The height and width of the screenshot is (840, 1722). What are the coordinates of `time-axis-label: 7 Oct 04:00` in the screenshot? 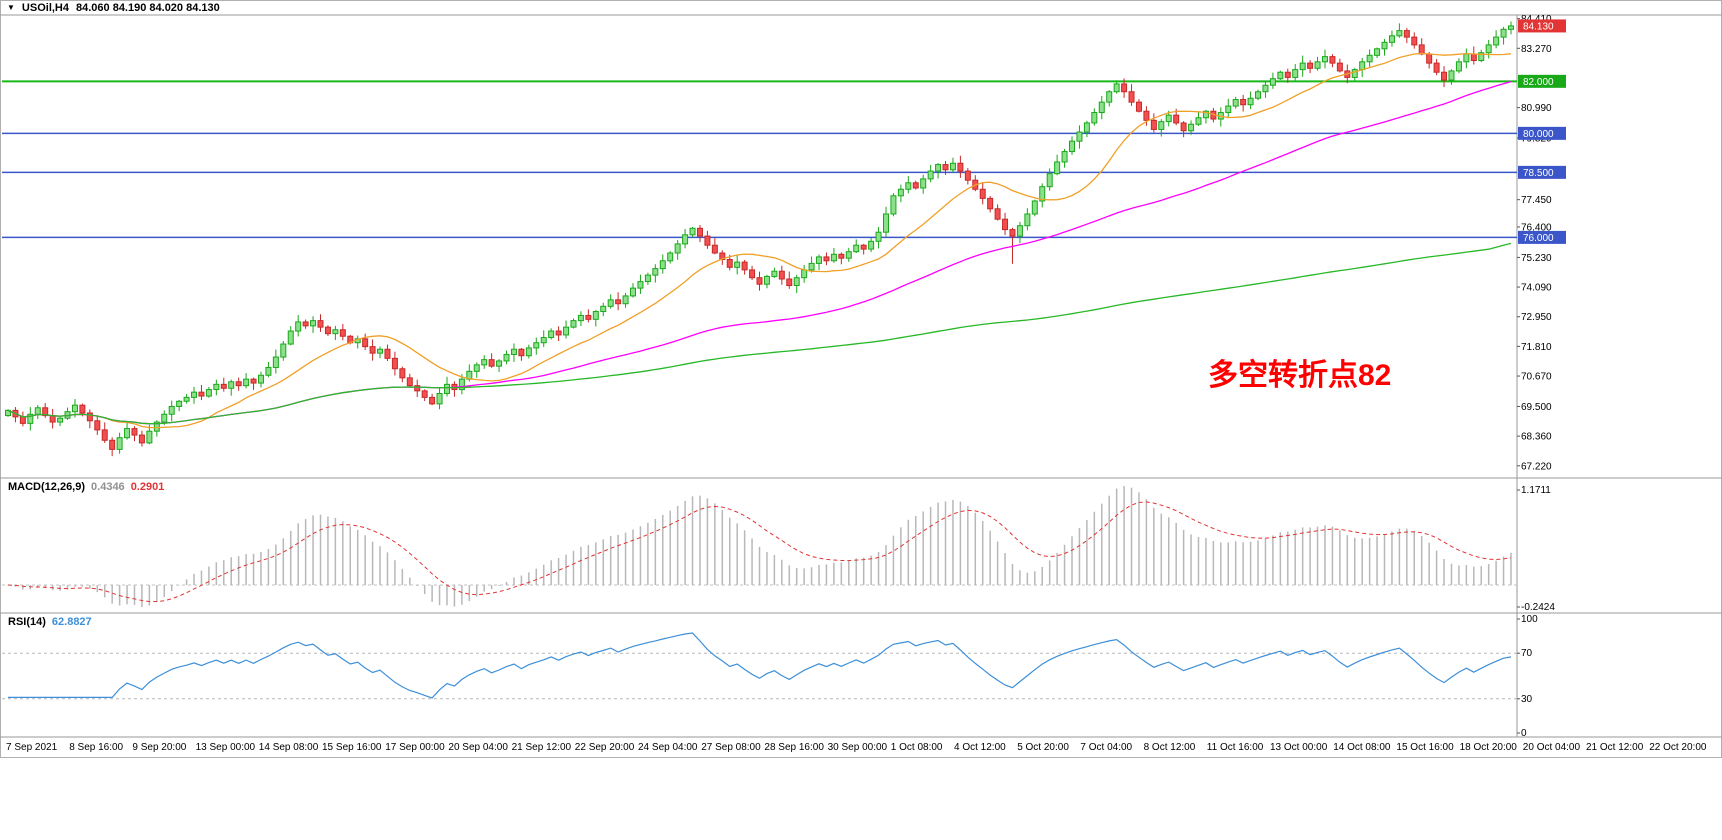 It's located at (1106, 747).